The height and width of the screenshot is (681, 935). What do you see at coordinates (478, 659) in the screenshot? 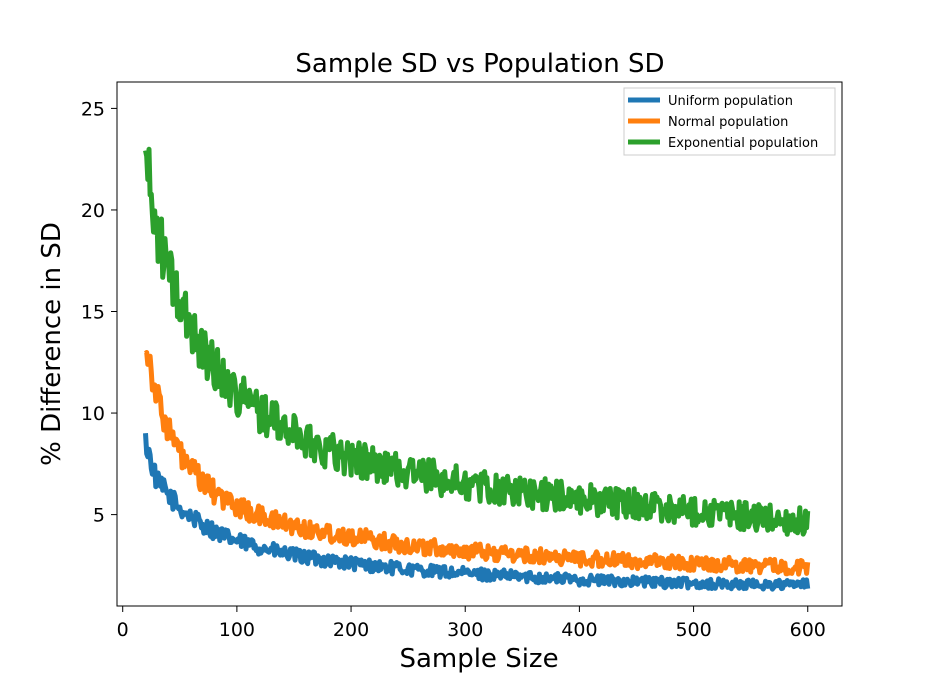
I see `x-axis-label: Sample Size` at bounding box center [478, 659].